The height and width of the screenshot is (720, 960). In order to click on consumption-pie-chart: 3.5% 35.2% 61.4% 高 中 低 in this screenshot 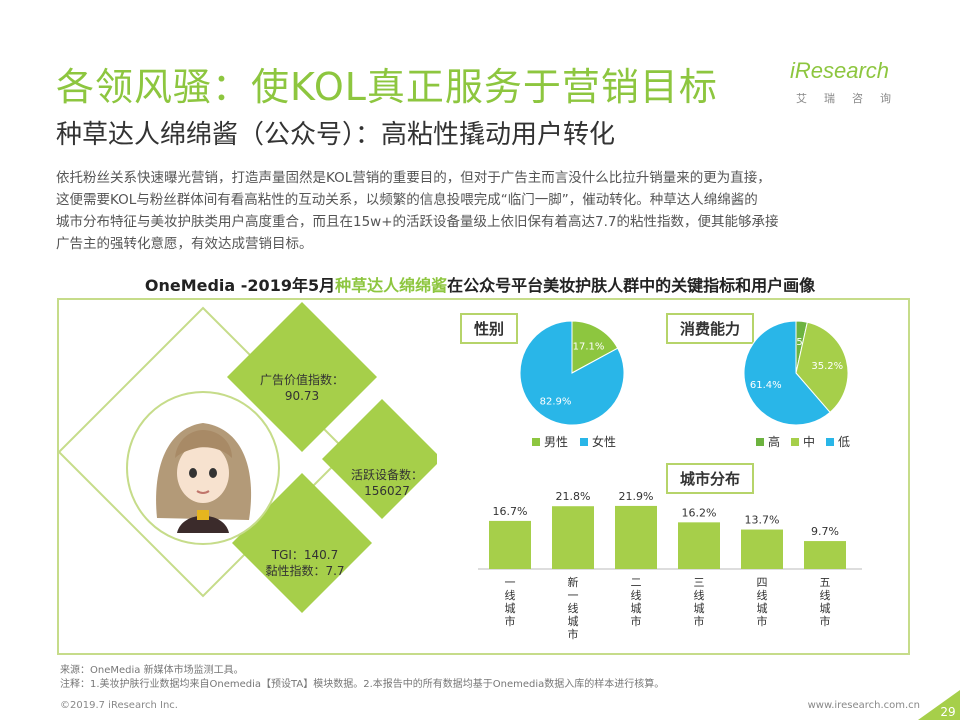, I will do `click(796, 384)`.